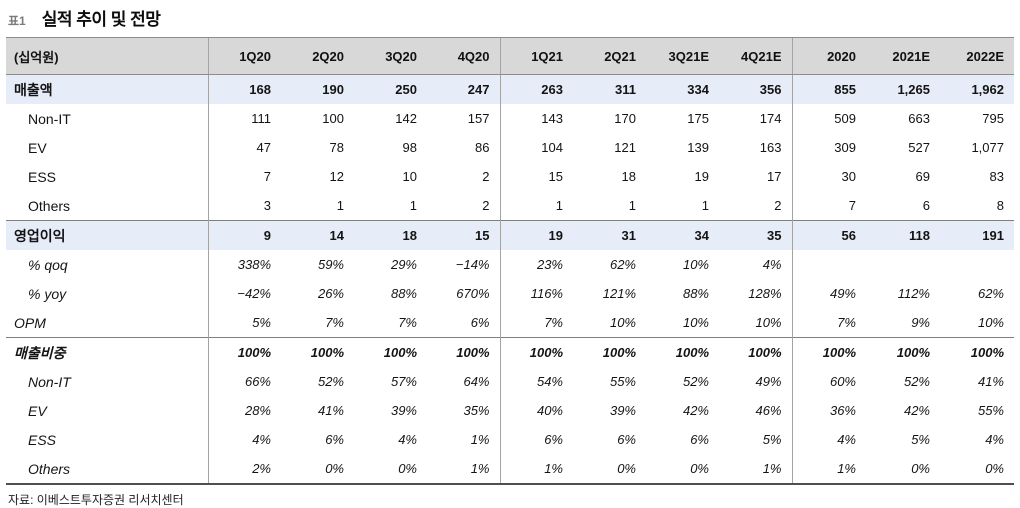 This screenshot has height=508, width=1020. What do you see at coordinates (336, 176) in the screenshot?
I see `table-cell: 12` at bounding box center [336, 176].